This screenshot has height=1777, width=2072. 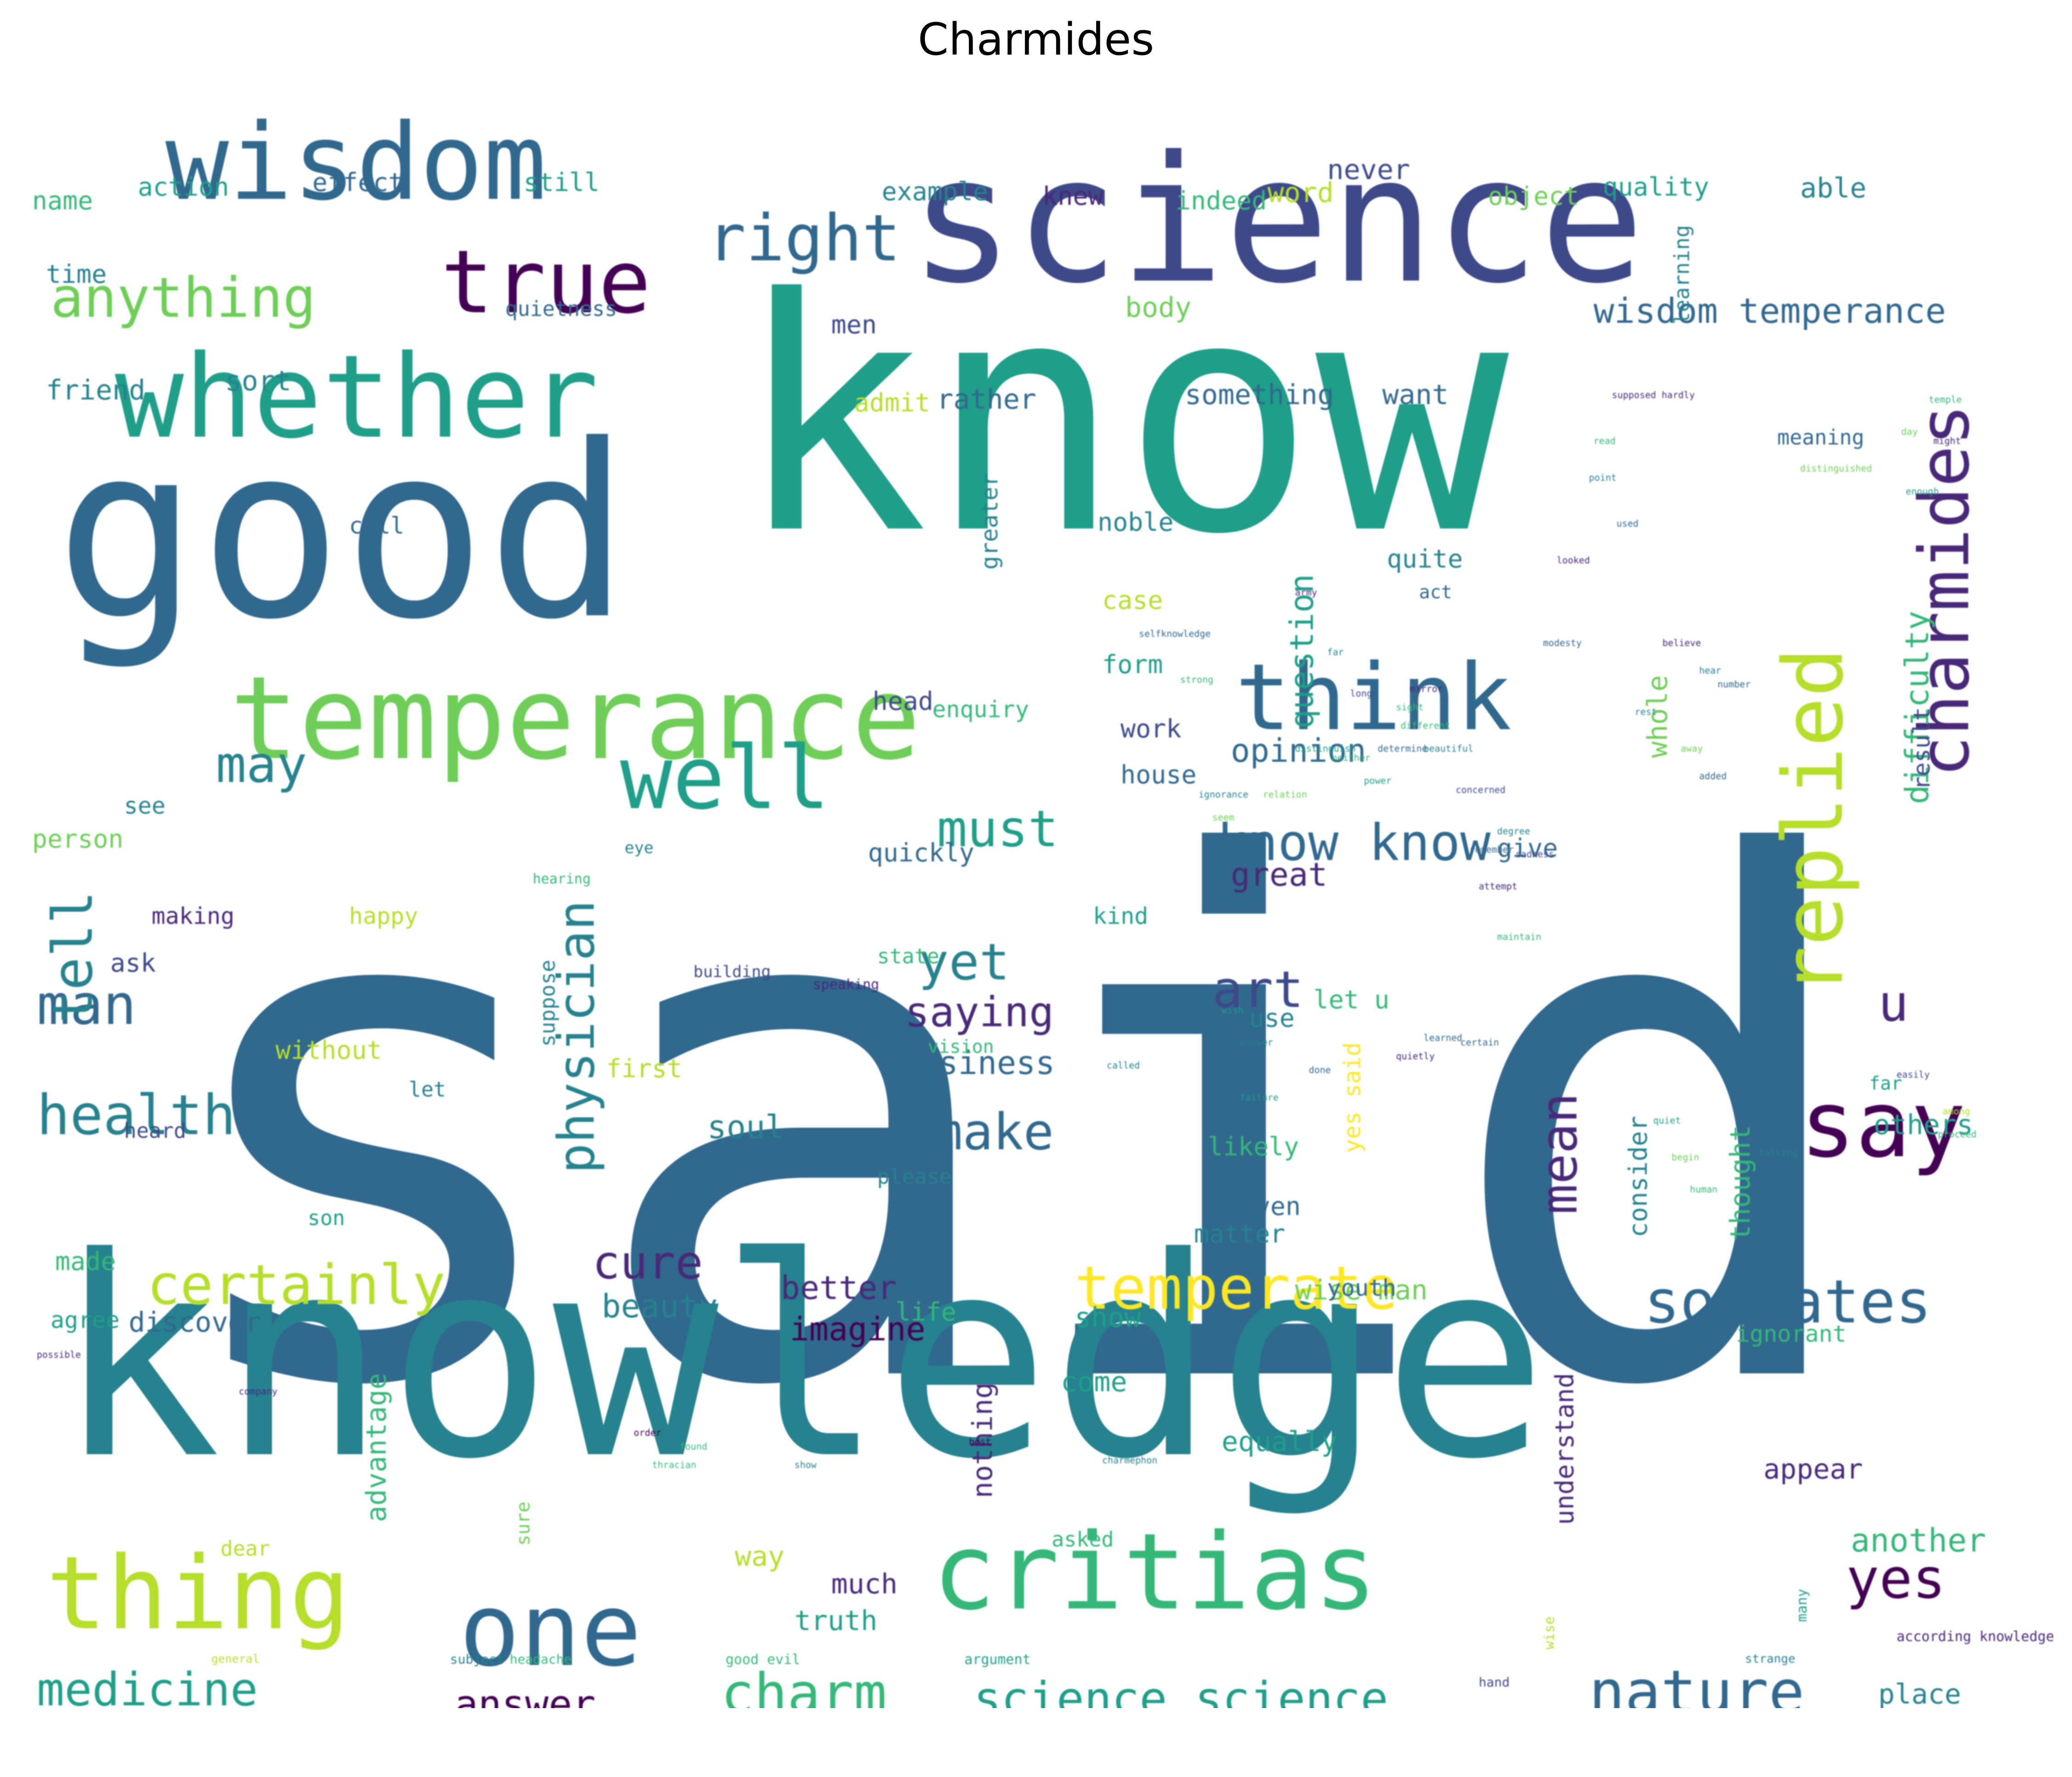 What do you see at coordinates (1083, 1539) in the screenshot?
I see `word: asked` at bounding box center [1083, 1539].